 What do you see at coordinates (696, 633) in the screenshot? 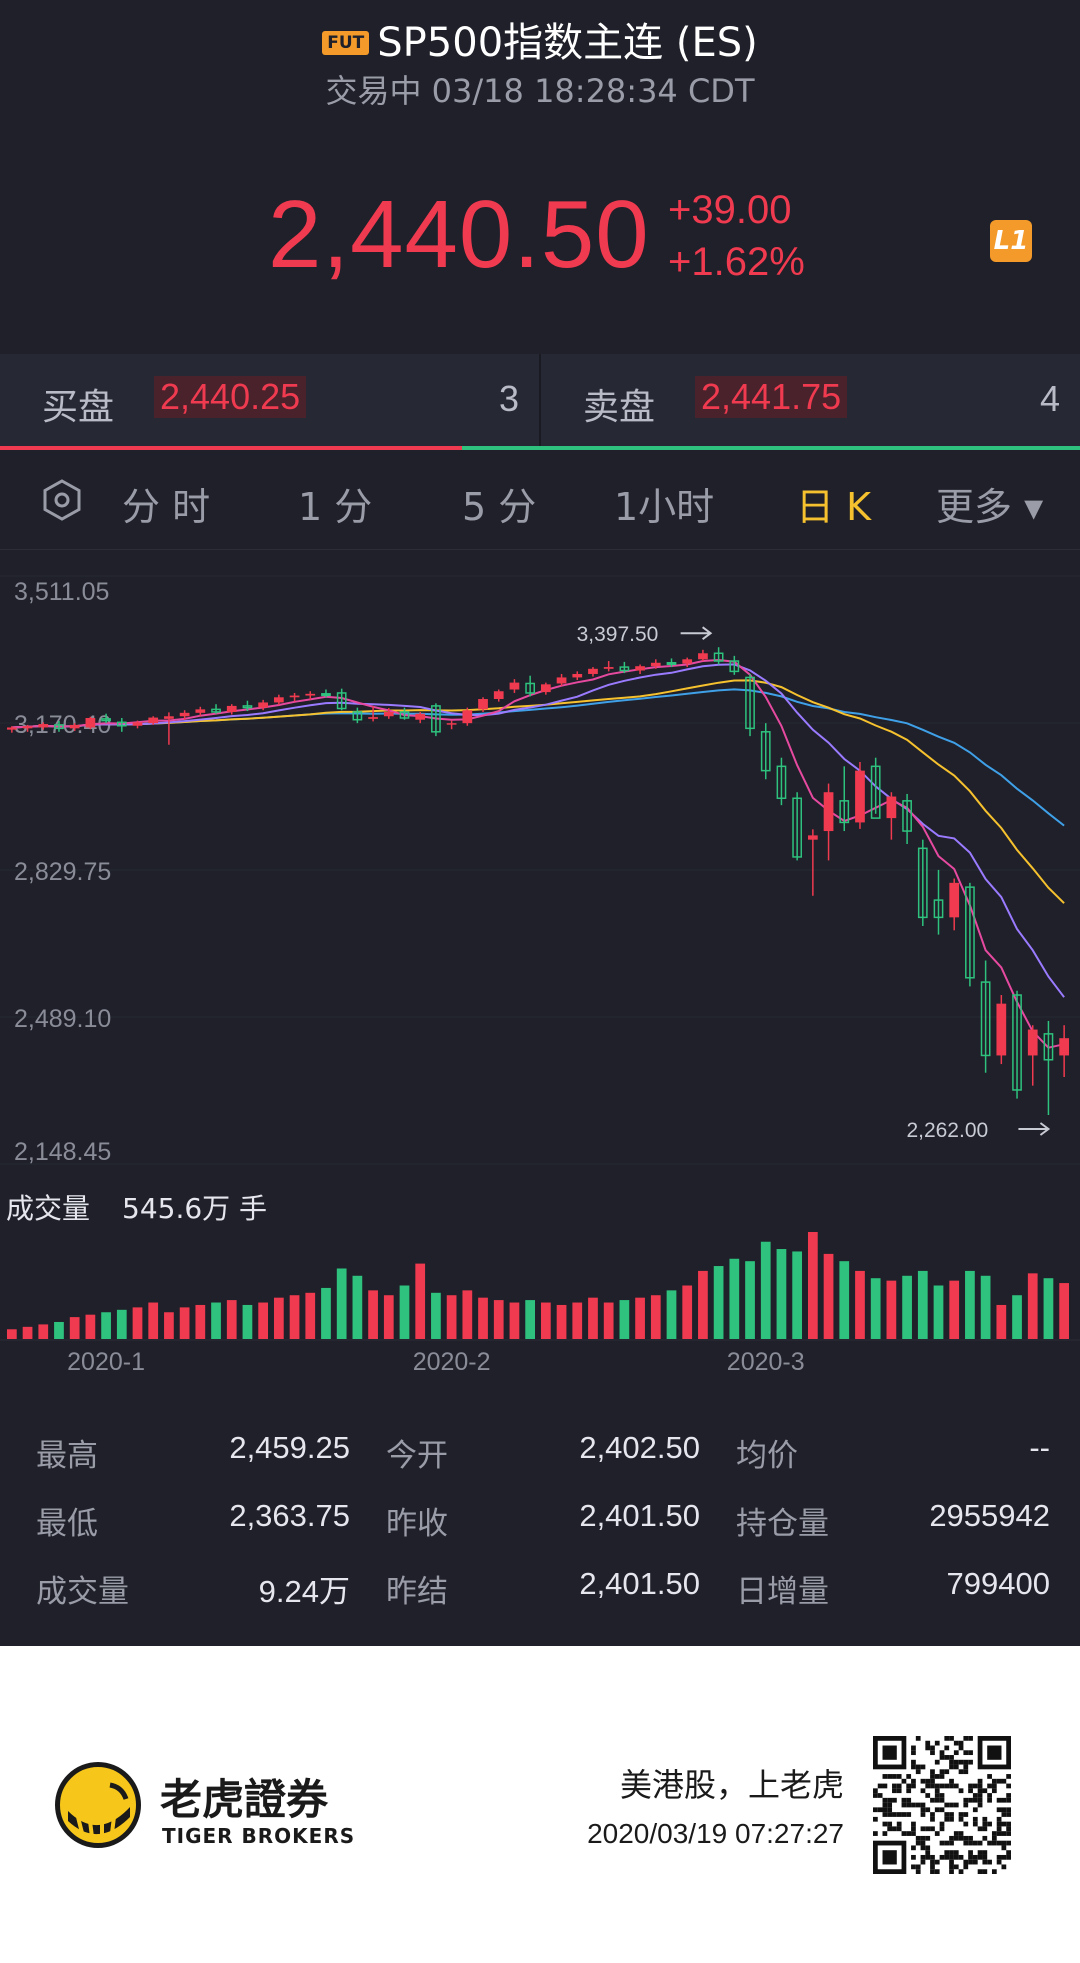
I see `high-marker-arrow` at bounding box center [696, 633].